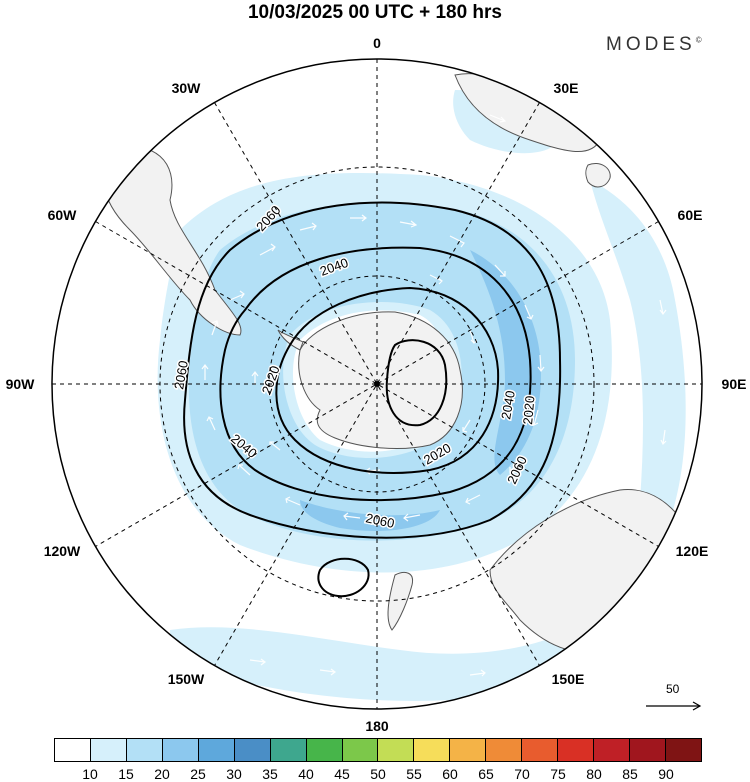 This screenshot has height=782, width=750. I want to click on colorbar-label: 15, so click(126, 774).